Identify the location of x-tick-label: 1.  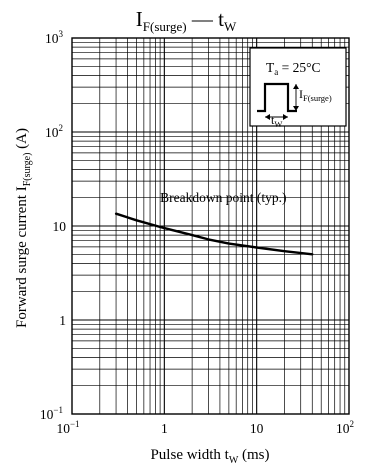
(164, 428).